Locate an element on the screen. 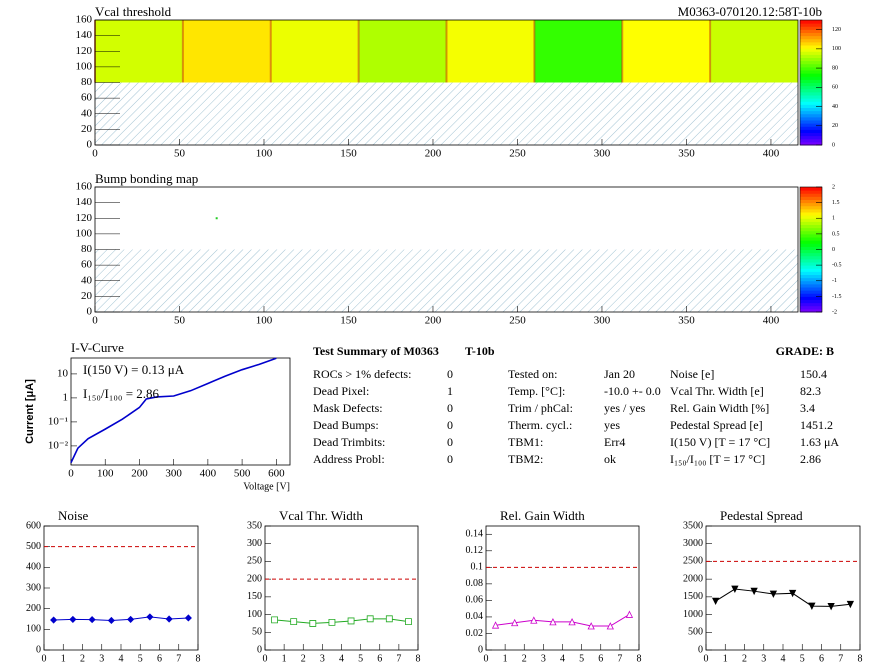 The height and width of the screenshot is (672, 896). y-tick-label: 2500 is located at coordinates (693, 561).